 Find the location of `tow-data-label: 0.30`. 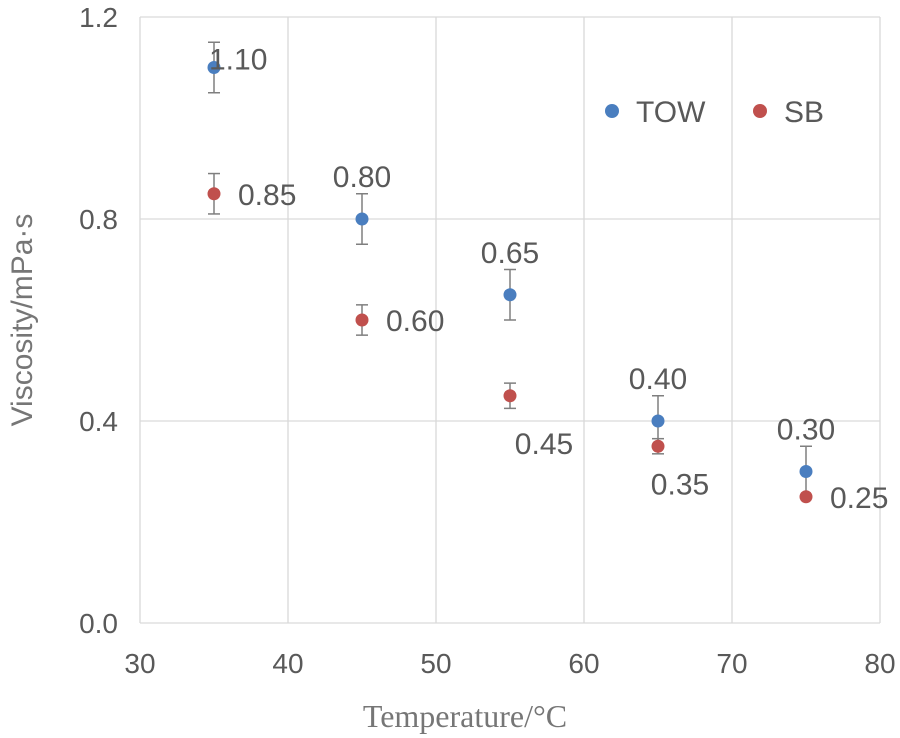

tow-data-label: 0.30 is located at coordinates (806, 430).